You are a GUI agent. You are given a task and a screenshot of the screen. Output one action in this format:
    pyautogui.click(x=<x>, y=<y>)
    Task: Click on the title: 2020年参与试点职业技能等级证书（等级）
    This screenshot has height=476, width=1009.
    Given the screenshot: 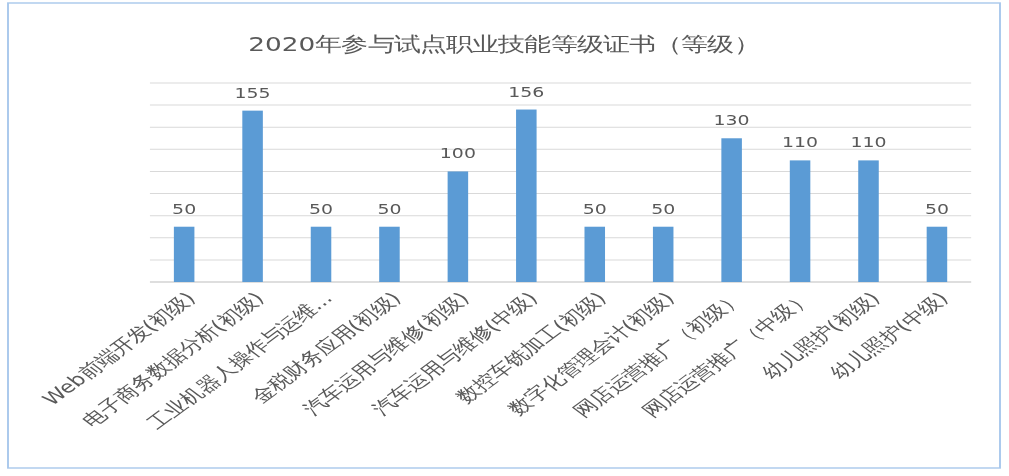 What is the action you would take?
    pyautogui.click(x=504, y=44)
    